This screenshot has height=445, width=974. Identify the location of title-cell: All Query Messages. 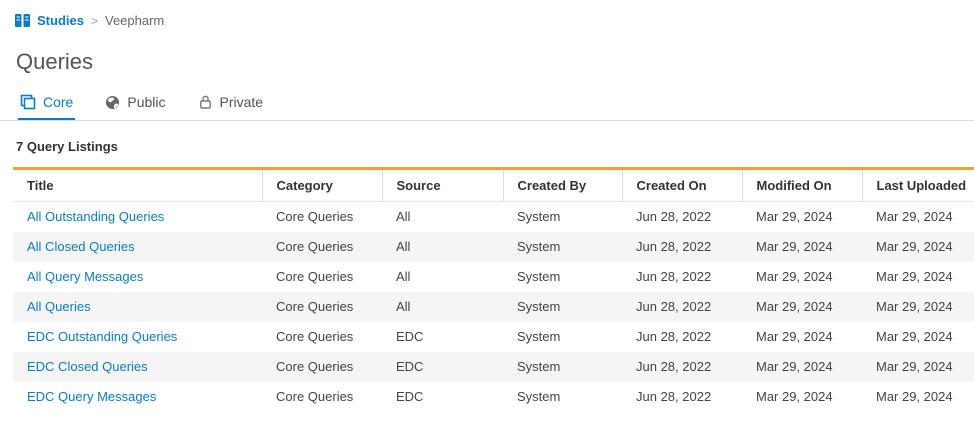
(137, 277).